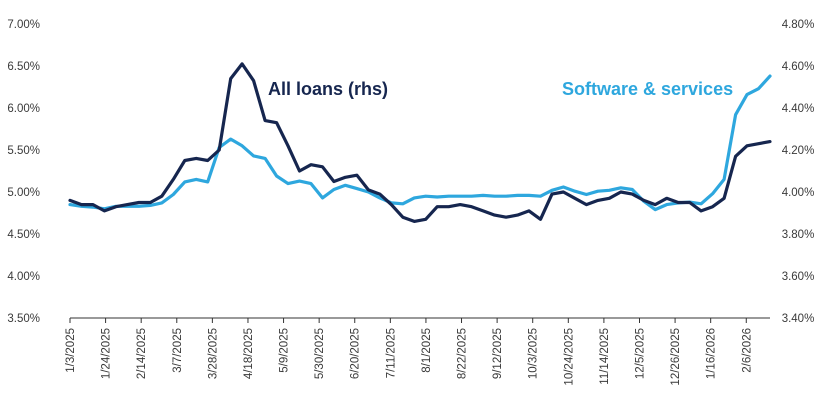 Image resolution: width=830 pixels, height=419 pixels. What do you see at coordinates (498, 353) in the screenshot?
I see `x-tick-label: 9/12/2025` at bounding box center [498, 353].